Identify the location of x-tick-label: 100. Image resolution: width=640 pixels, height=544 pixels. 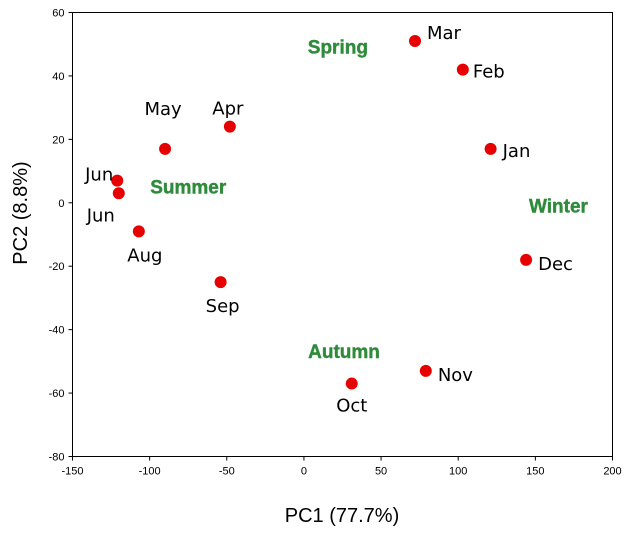
(458, 472).